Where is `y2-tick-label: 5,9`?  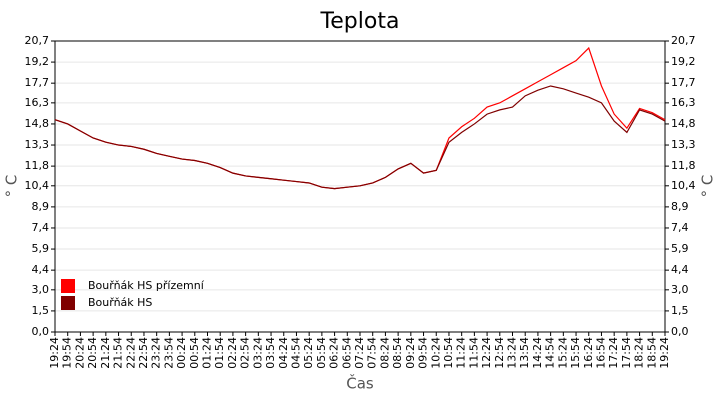
y2-tick-label: 5,9 is located at coordinates (680, 248).